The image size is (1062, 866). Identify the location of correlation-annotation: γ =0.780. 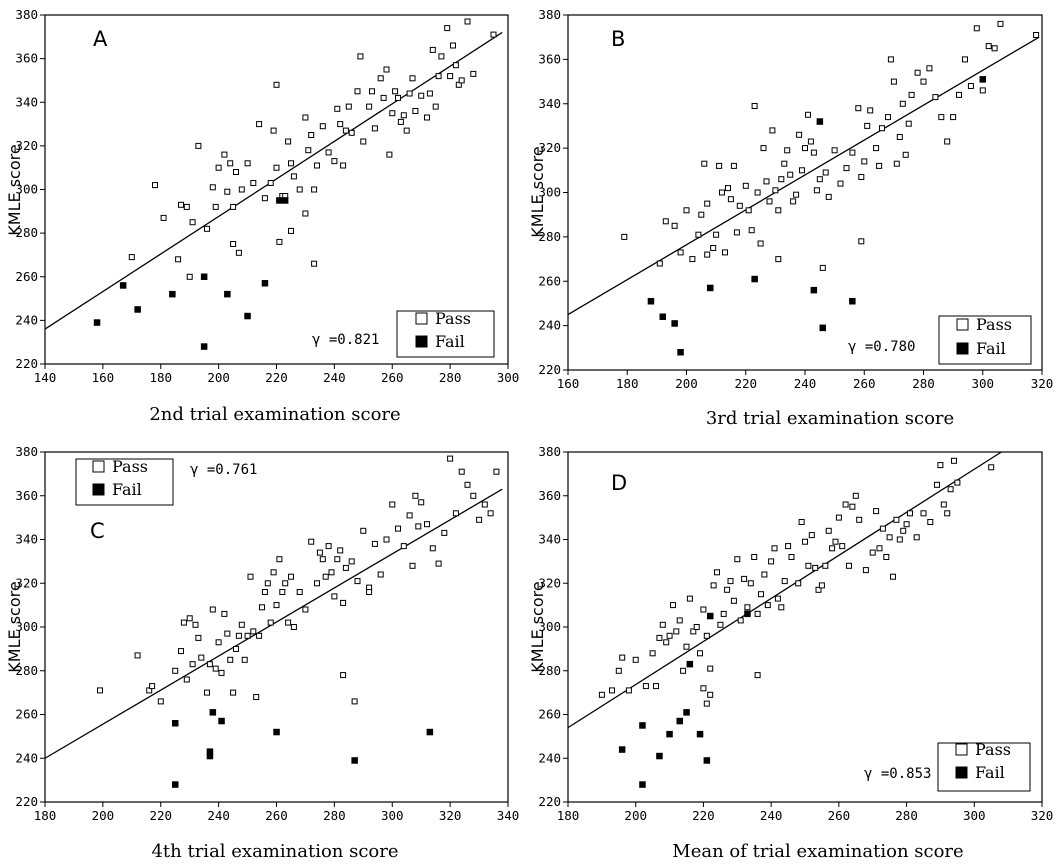
(881, 347).